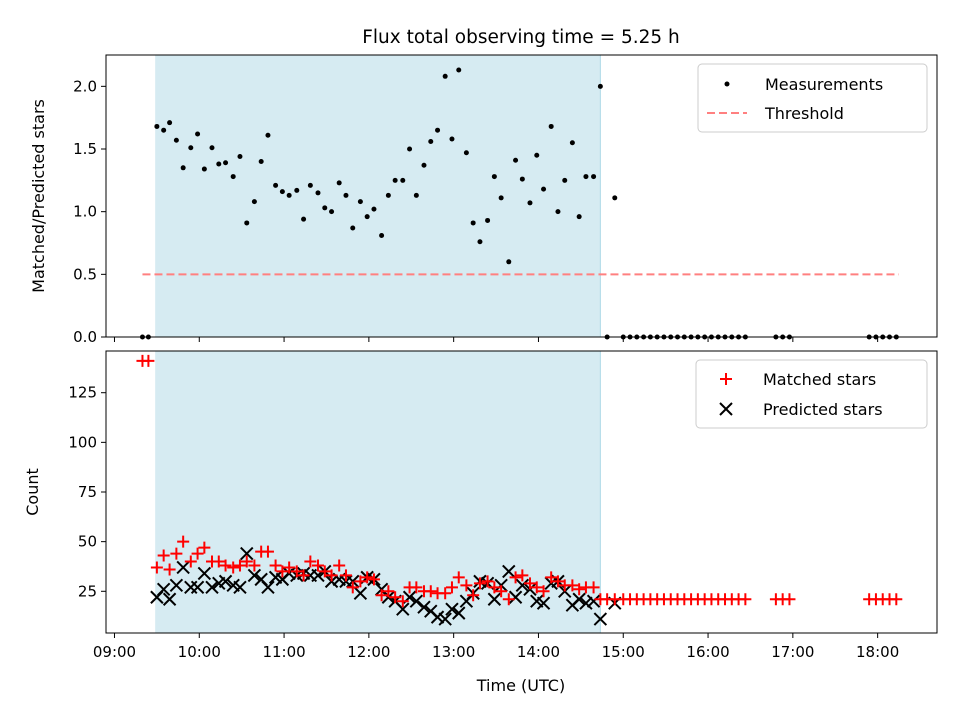 This screenshot has height=720, width=960. What do you see at coordinates (726, 409) in the screenshot?
I see `legend-marker-predicted` at bounding box center [726, 409].